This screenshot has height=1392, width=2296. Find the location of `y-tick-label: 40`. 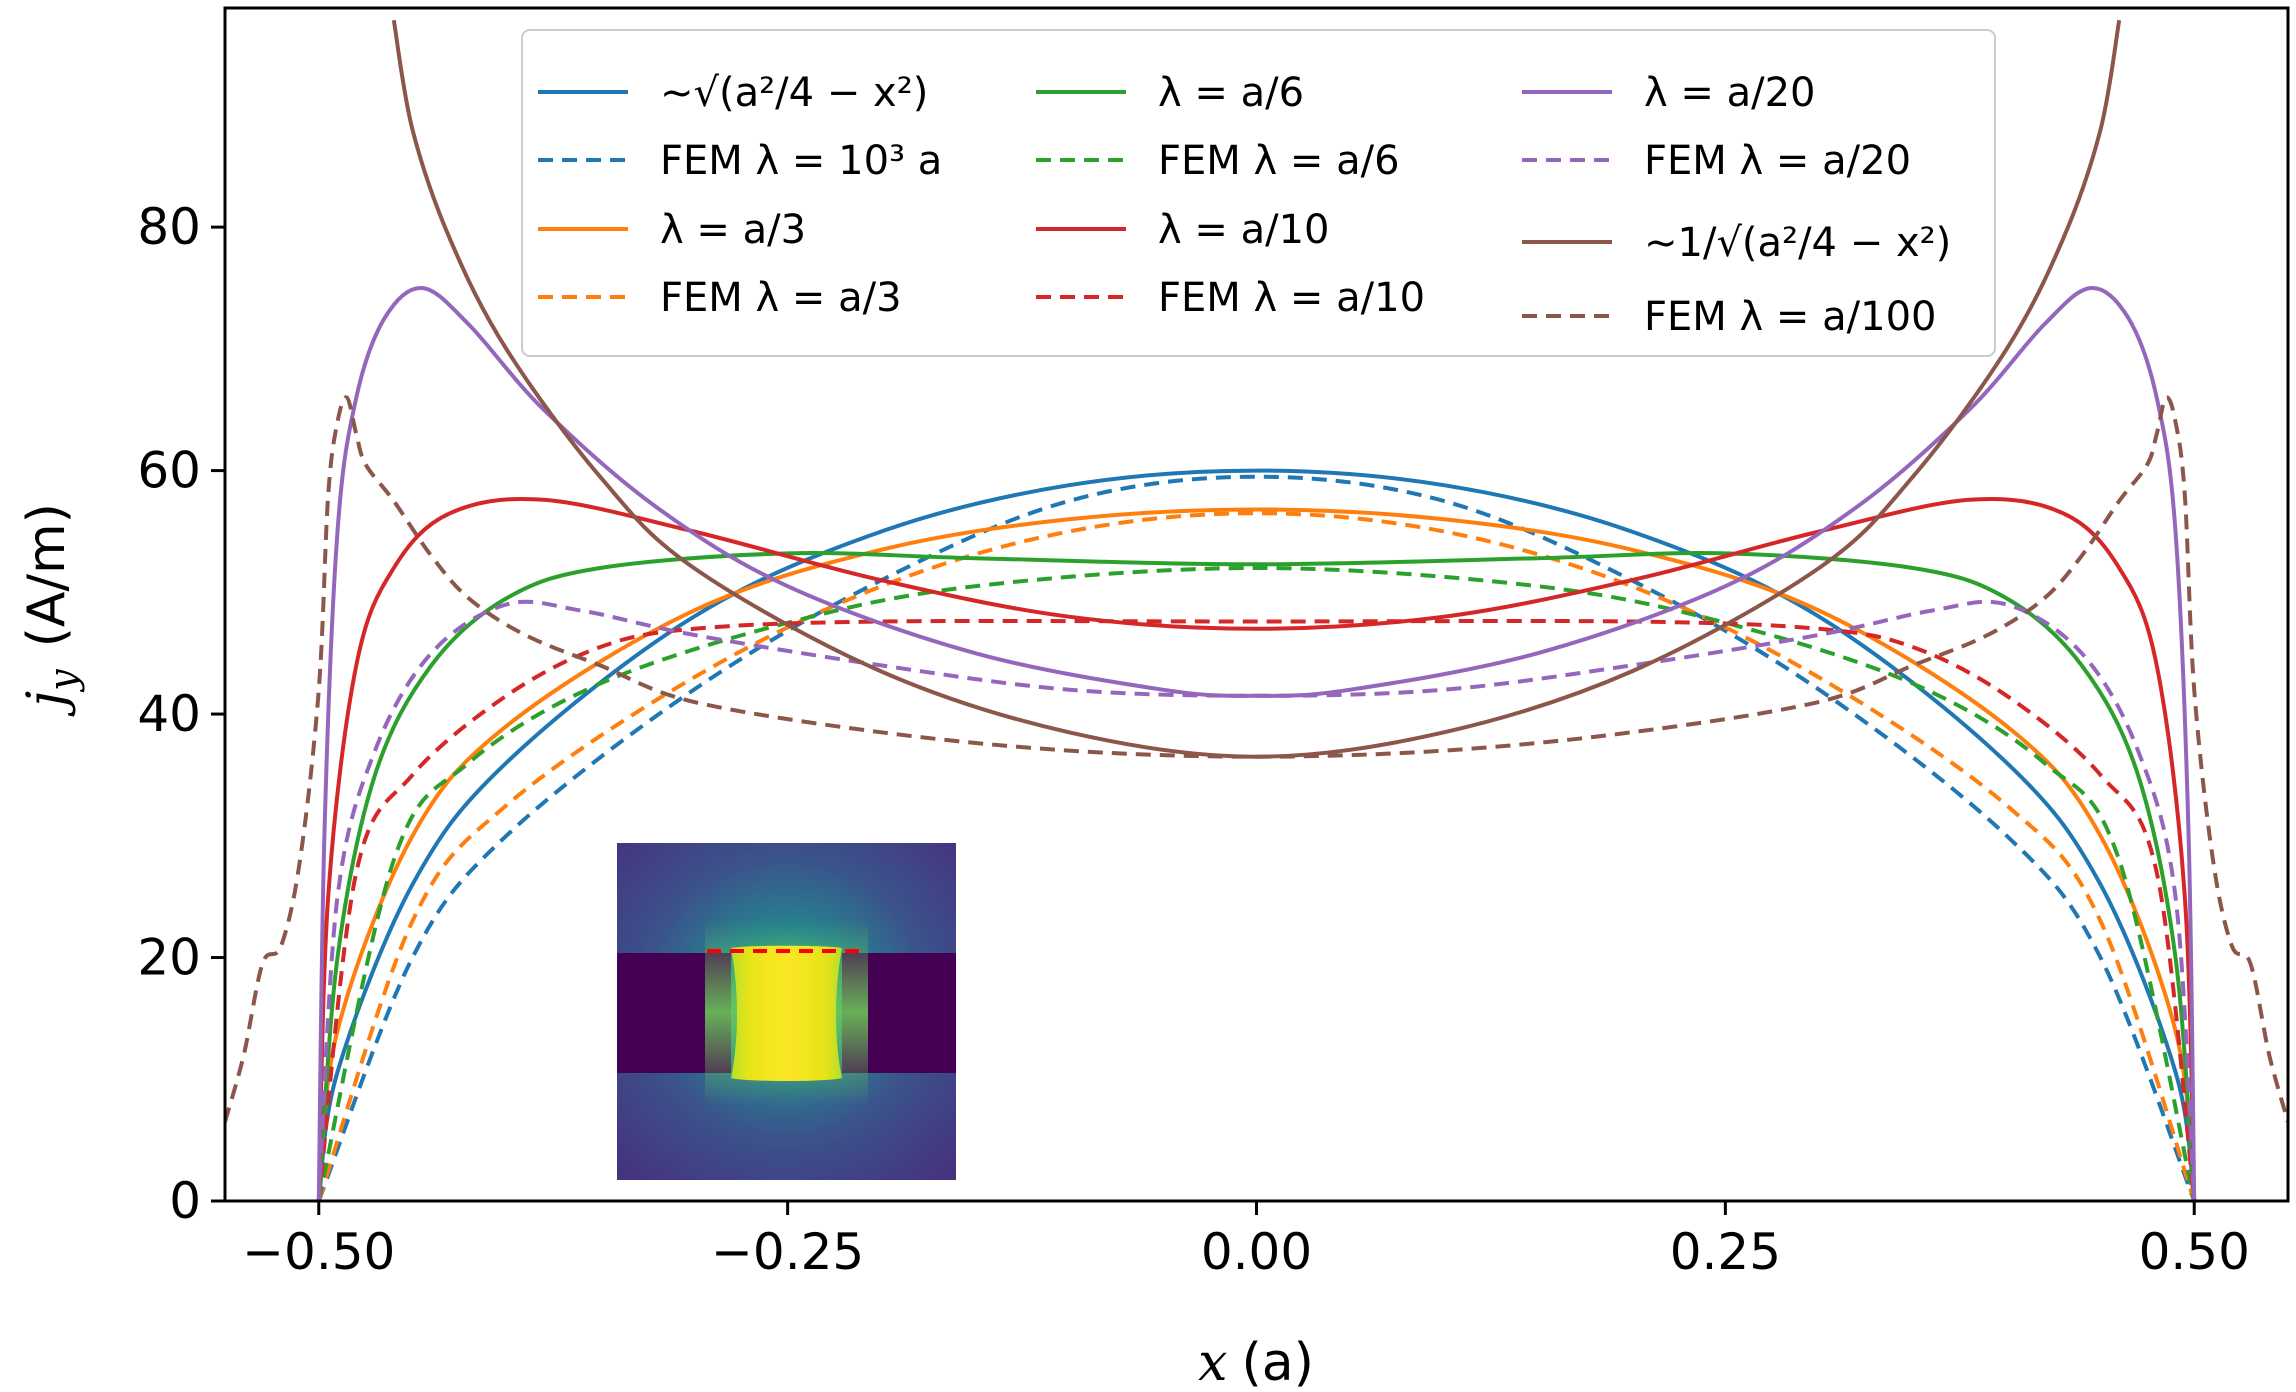

y-tick-label: 40 is located at coordinates (169, 714).